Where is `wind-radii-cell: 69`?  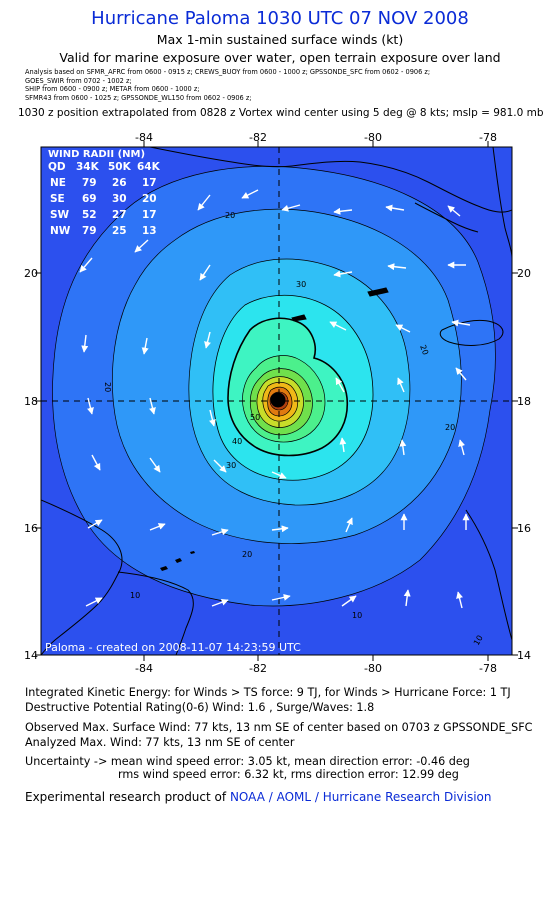
wind-radii-cell: 69 is located at coordinates (89, 199).